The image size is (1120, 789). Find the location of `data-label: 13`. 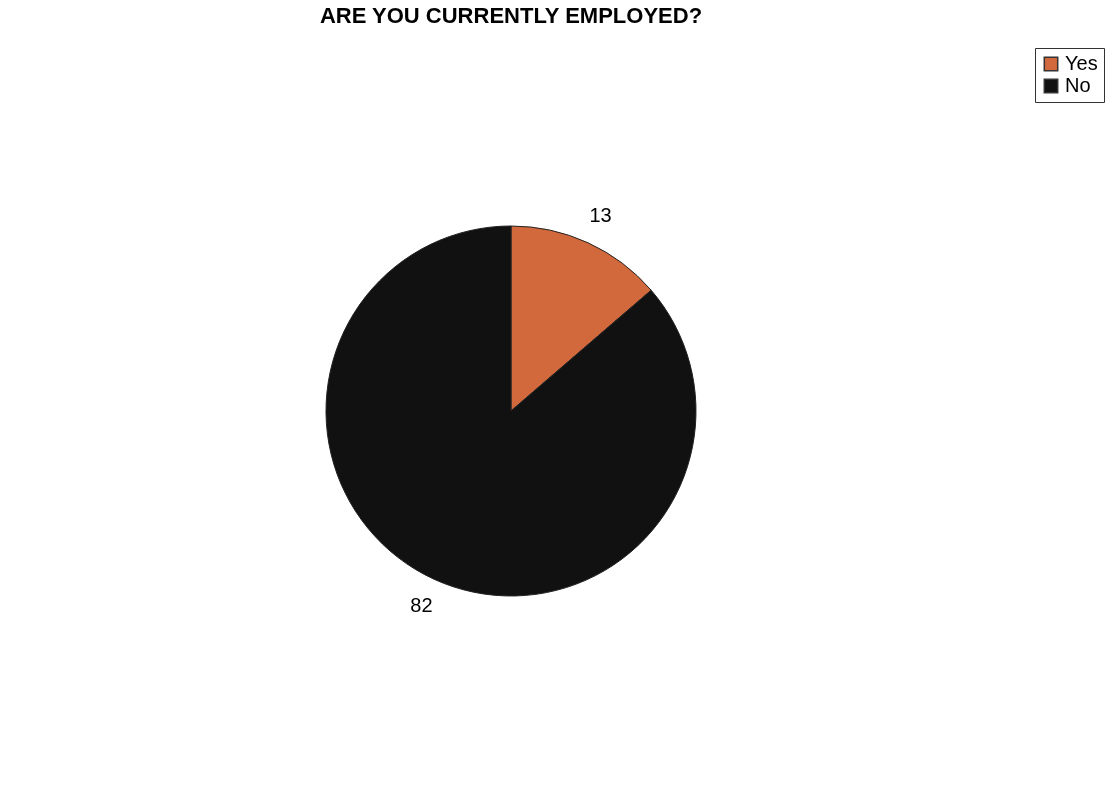

data-label: 13 is located at coordinates (600, 214).